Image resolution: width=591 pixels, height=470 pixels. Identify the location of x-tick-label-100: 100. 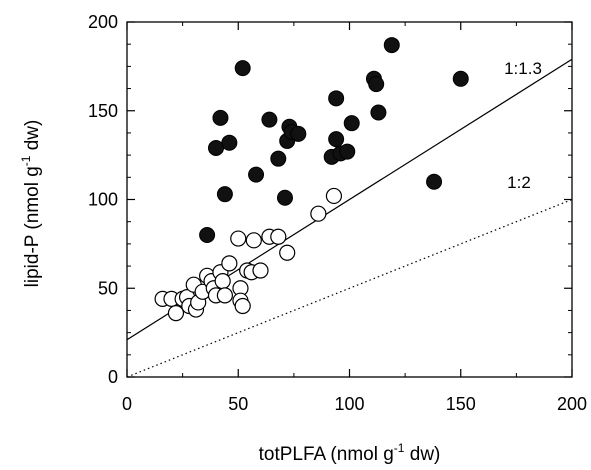
(349, 404).